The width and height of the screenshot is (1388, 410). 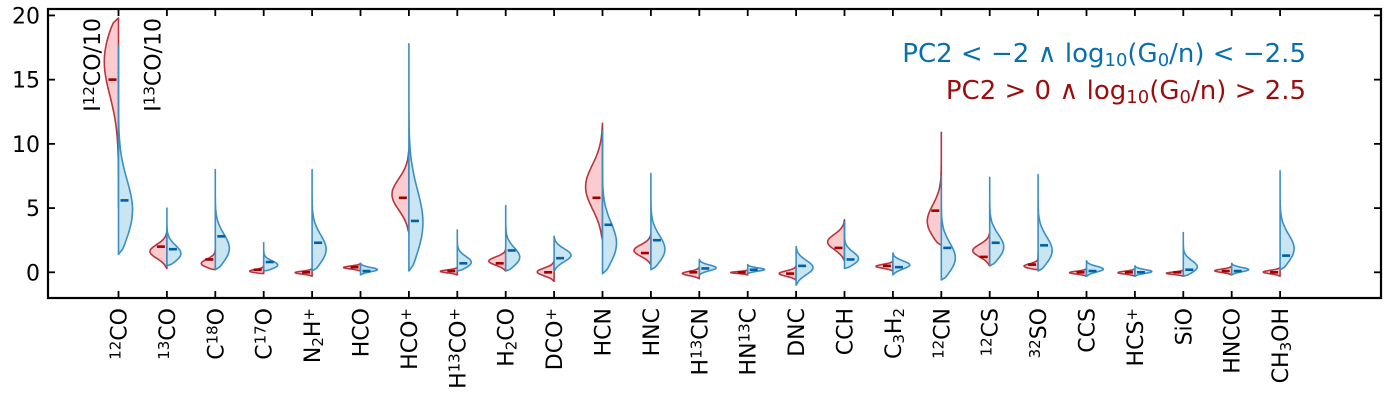 I want to click on annotation-label-part: CO, so click(x=153, y=69).